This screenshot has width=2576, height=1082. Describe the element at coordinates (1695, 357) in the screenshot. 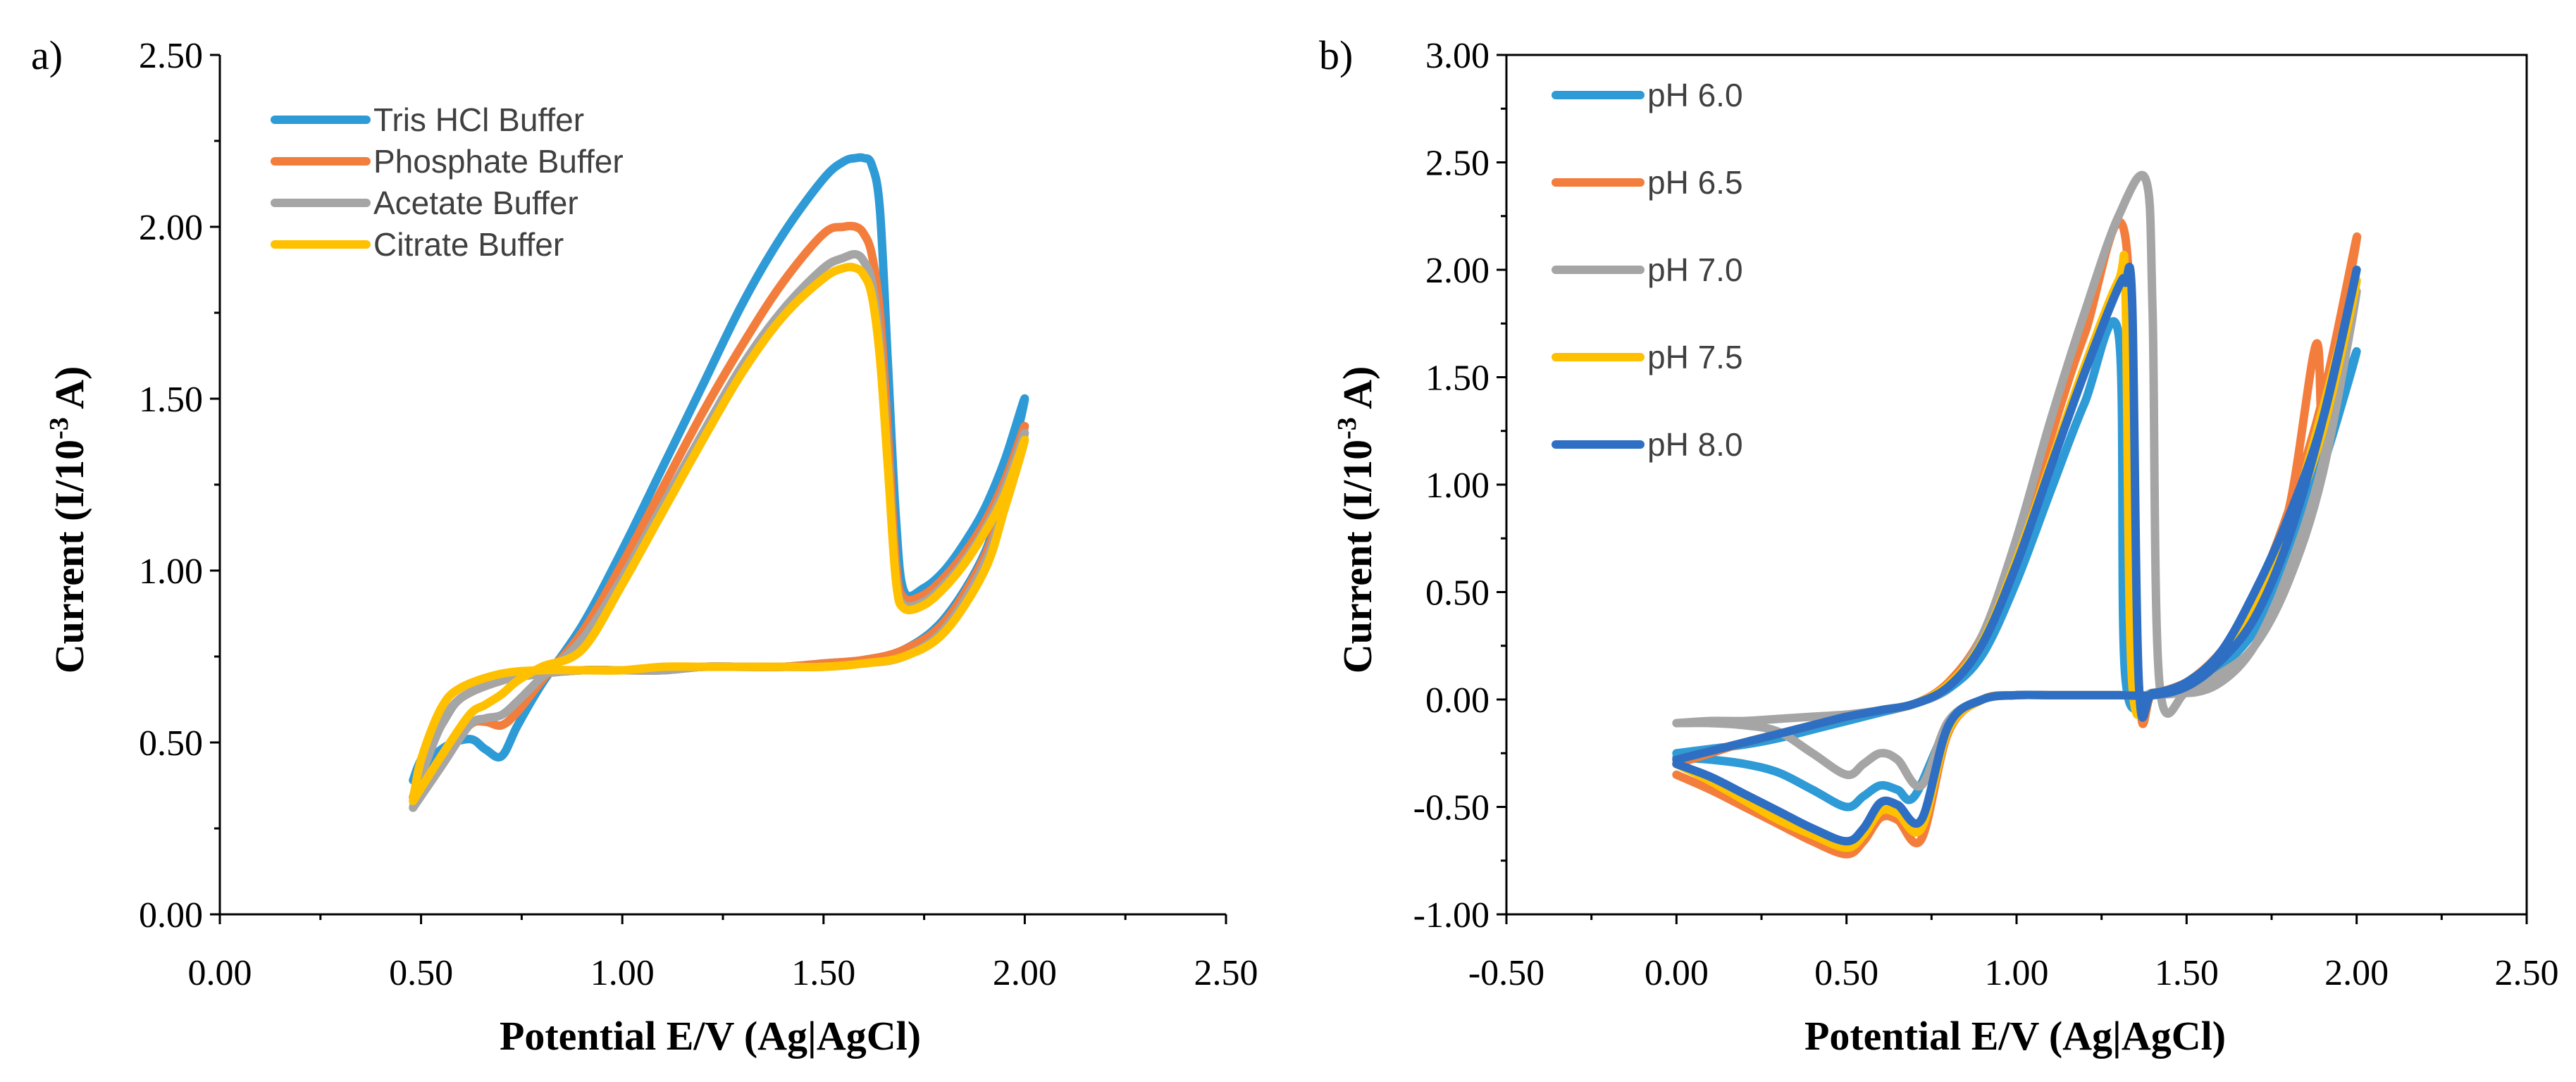

I see `legend-label-b-3: pH 7.5` at that location.